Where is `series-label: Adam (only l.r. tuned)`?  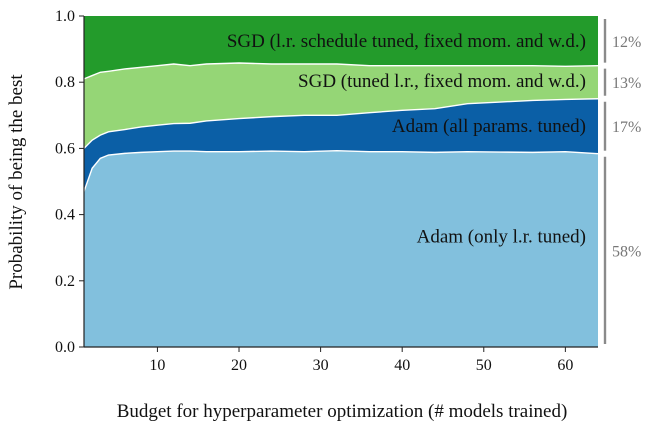 series-label: Adam (only l.r. tuned) is located at coordinates (501, 236).